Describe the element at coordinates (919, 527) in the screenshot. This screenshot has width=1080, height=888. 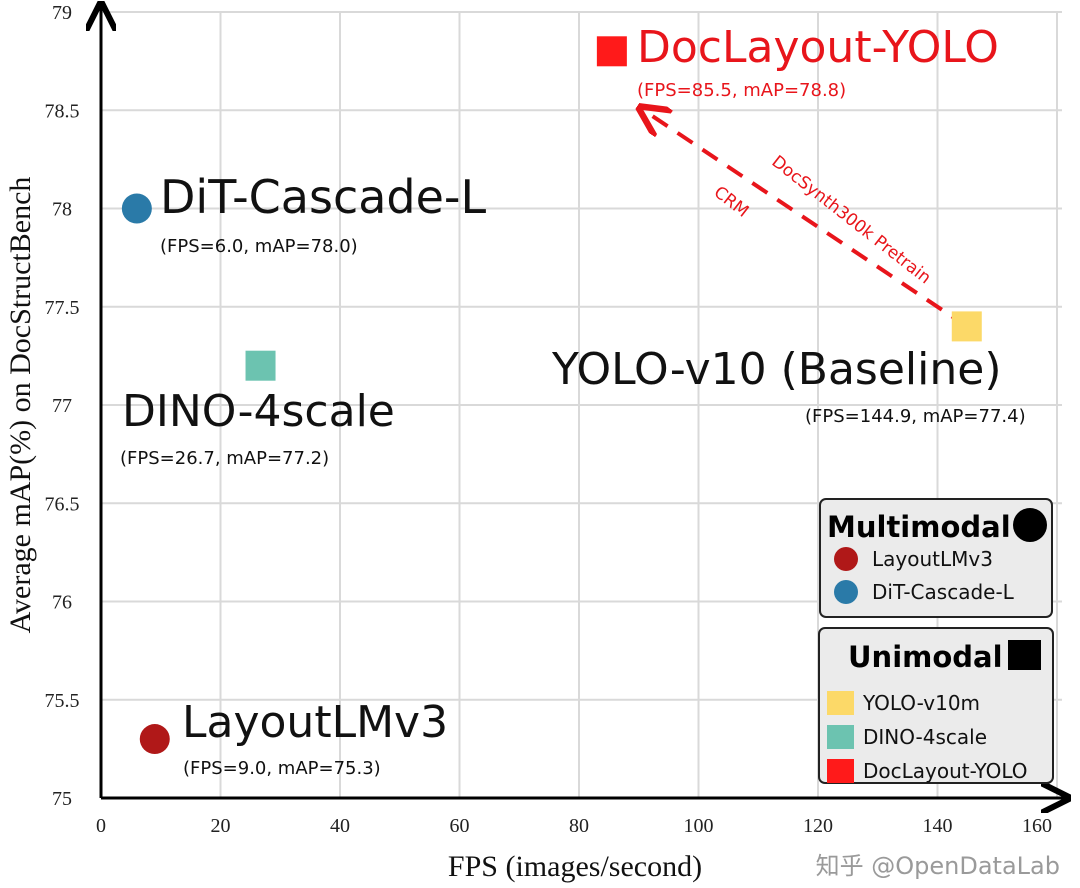
I see `legend-title-multimodal: Multimodal` at that location.